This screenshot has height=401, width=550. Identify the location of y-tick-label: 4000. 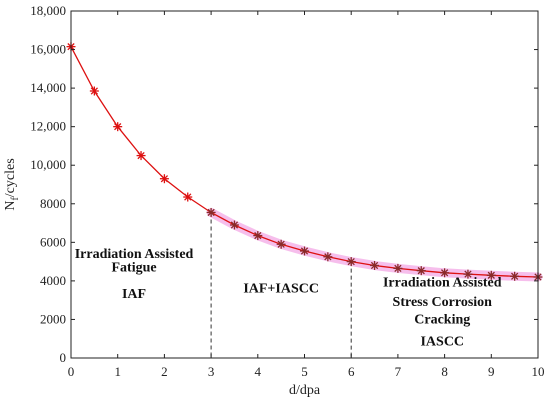
(53, 280).